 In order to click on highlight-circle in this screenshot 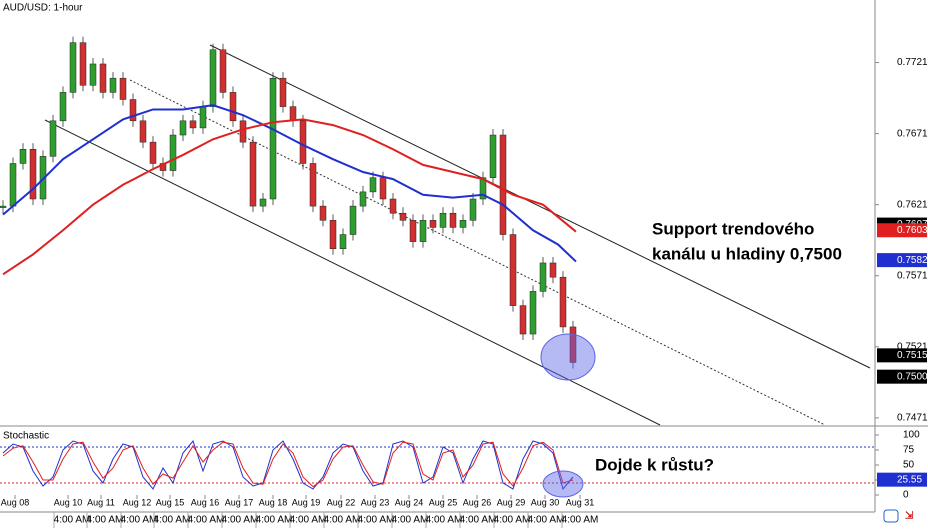, I will do `click(568, 357)`.